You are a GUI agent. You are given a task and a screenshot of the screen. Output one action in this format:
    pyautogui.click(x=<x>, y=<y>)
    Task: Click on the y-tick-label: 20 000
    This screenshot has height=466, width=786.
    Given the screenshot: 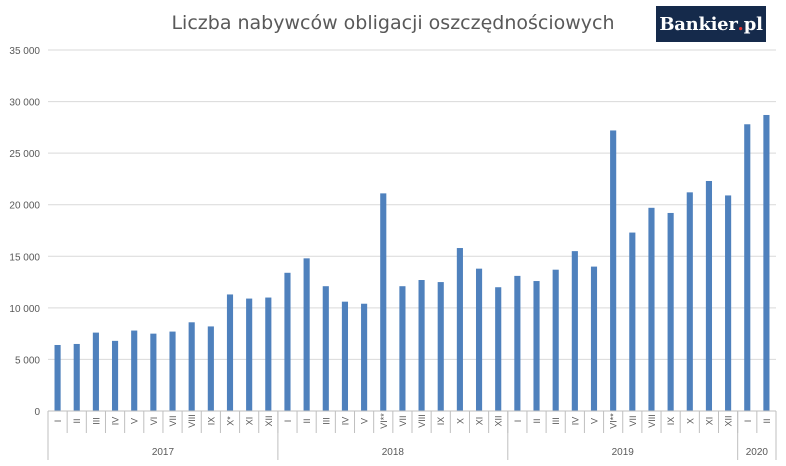 What is the action you would take?
    pyautogui.click(x=24, y=206)
    